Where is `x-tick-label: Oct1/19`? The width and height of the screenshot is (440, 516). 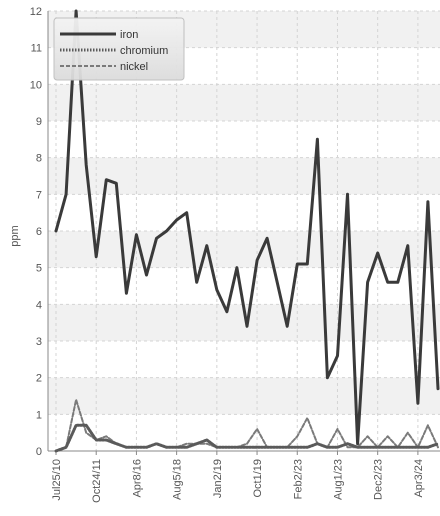 x-tick-label: Oct1/19 is located at coordinates (258, 478).